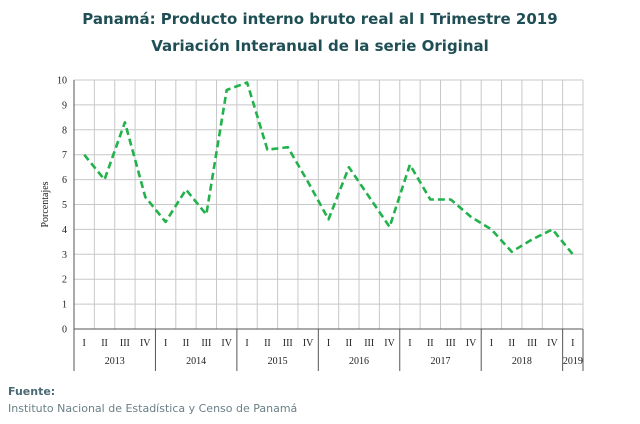 Image resolution: width=640 pixels, height=424 pixels. Describe the element at coordinates (64, 180) in the screenshot. I see `y-tick-label: 6` at that location.